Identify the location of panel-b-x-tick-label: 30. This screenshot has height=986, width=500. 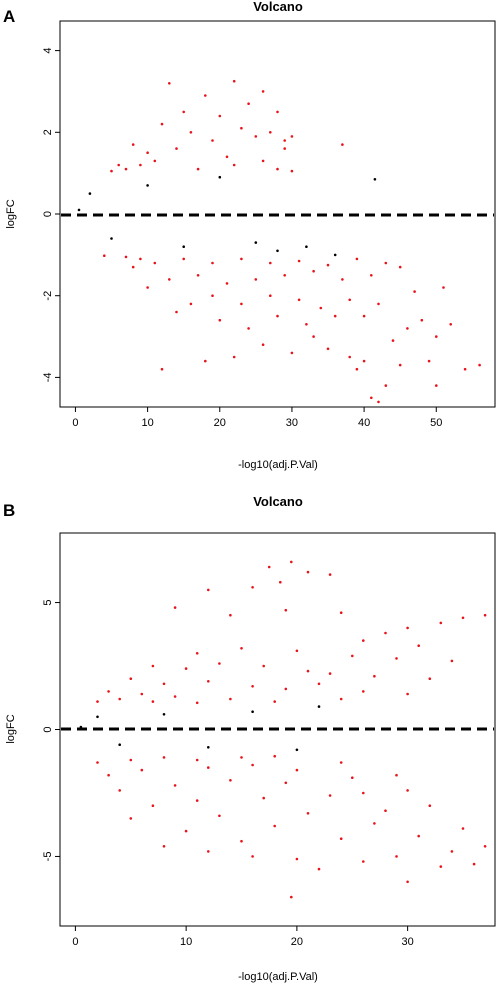
(407, 942).